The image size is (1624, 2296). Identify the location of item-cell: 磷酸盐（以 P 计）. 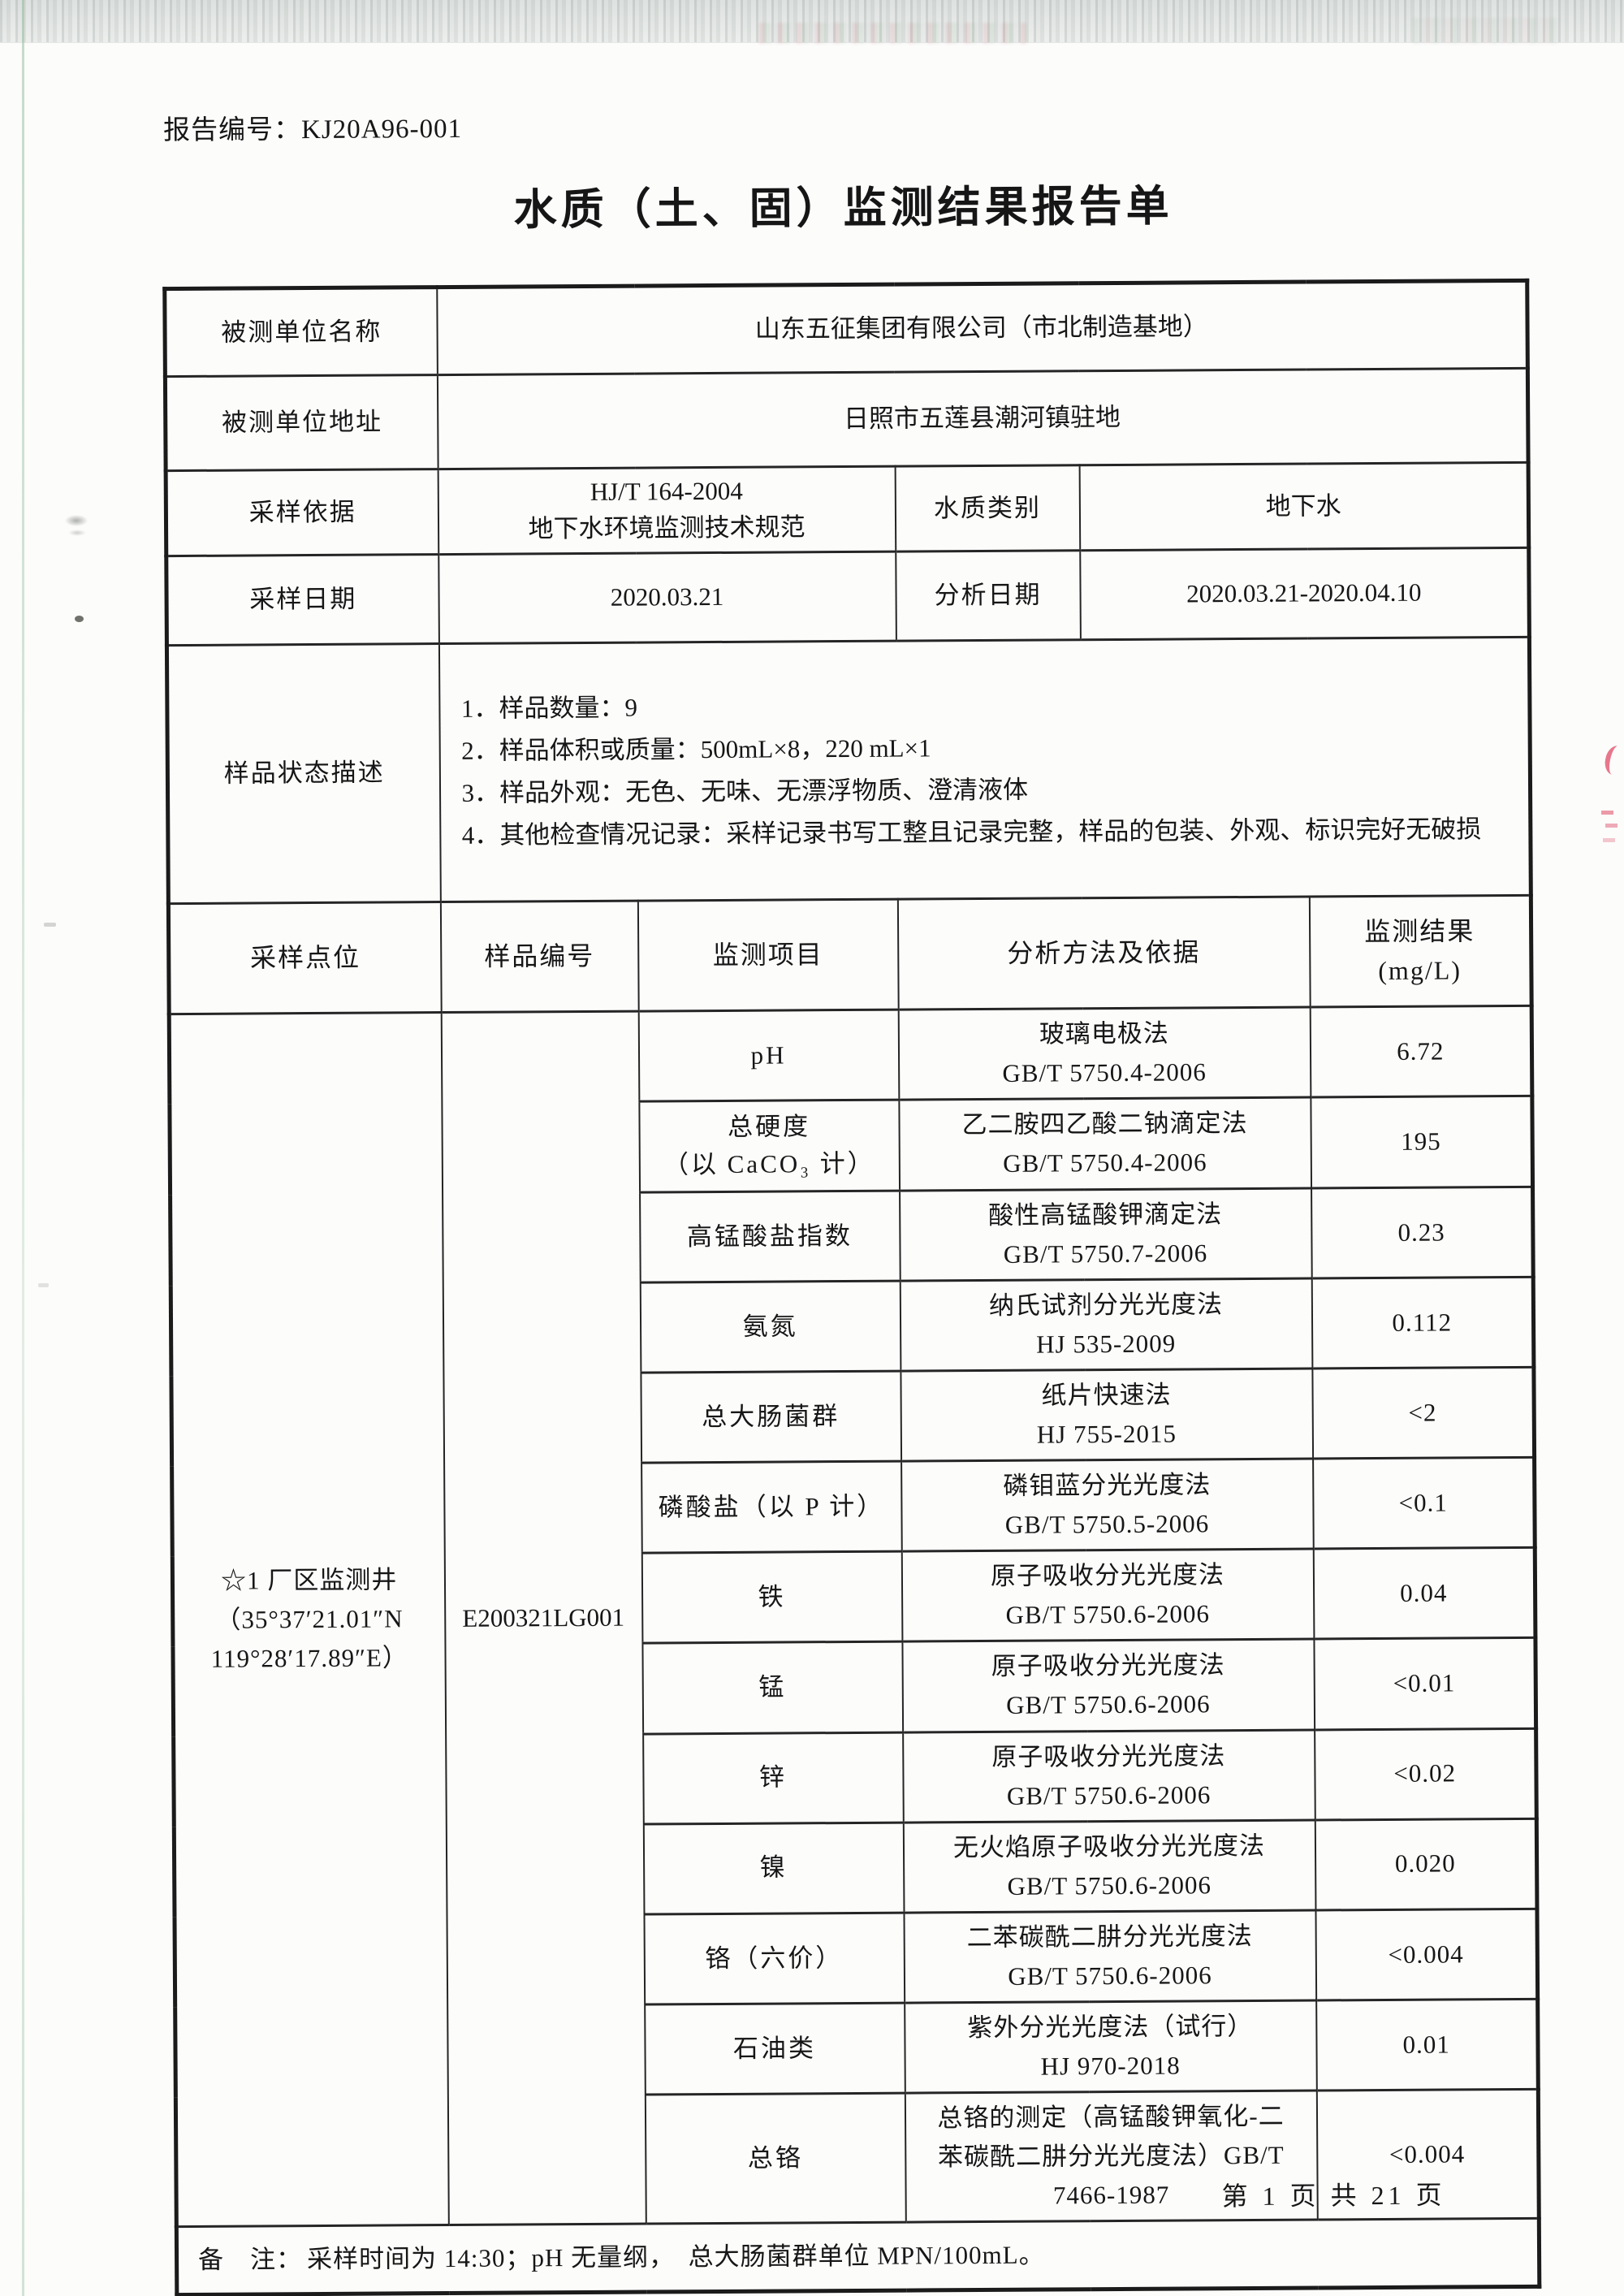
(771, 1507).